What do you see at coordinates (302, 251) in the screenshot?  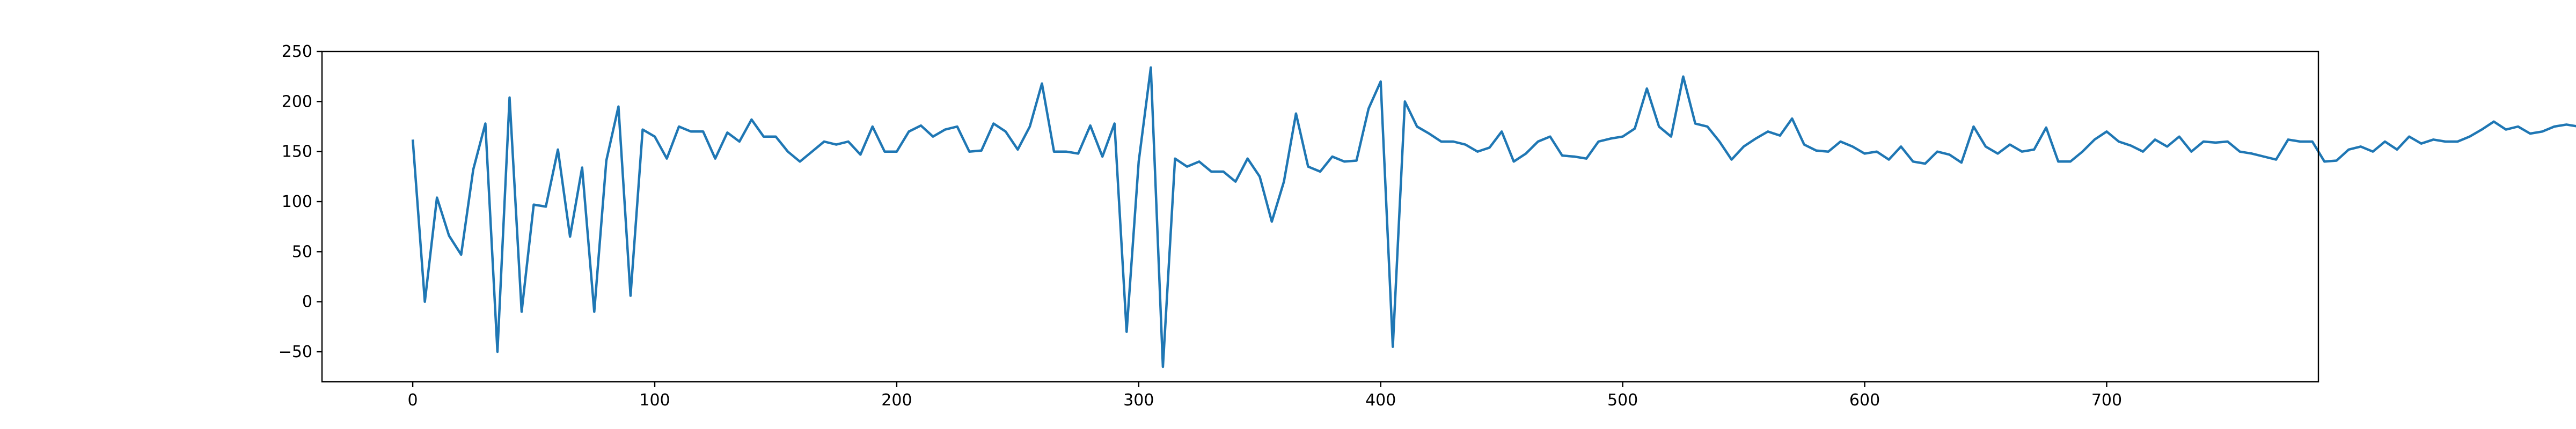 I see `y-tick-label: 50` at bounding box center [302, 251].